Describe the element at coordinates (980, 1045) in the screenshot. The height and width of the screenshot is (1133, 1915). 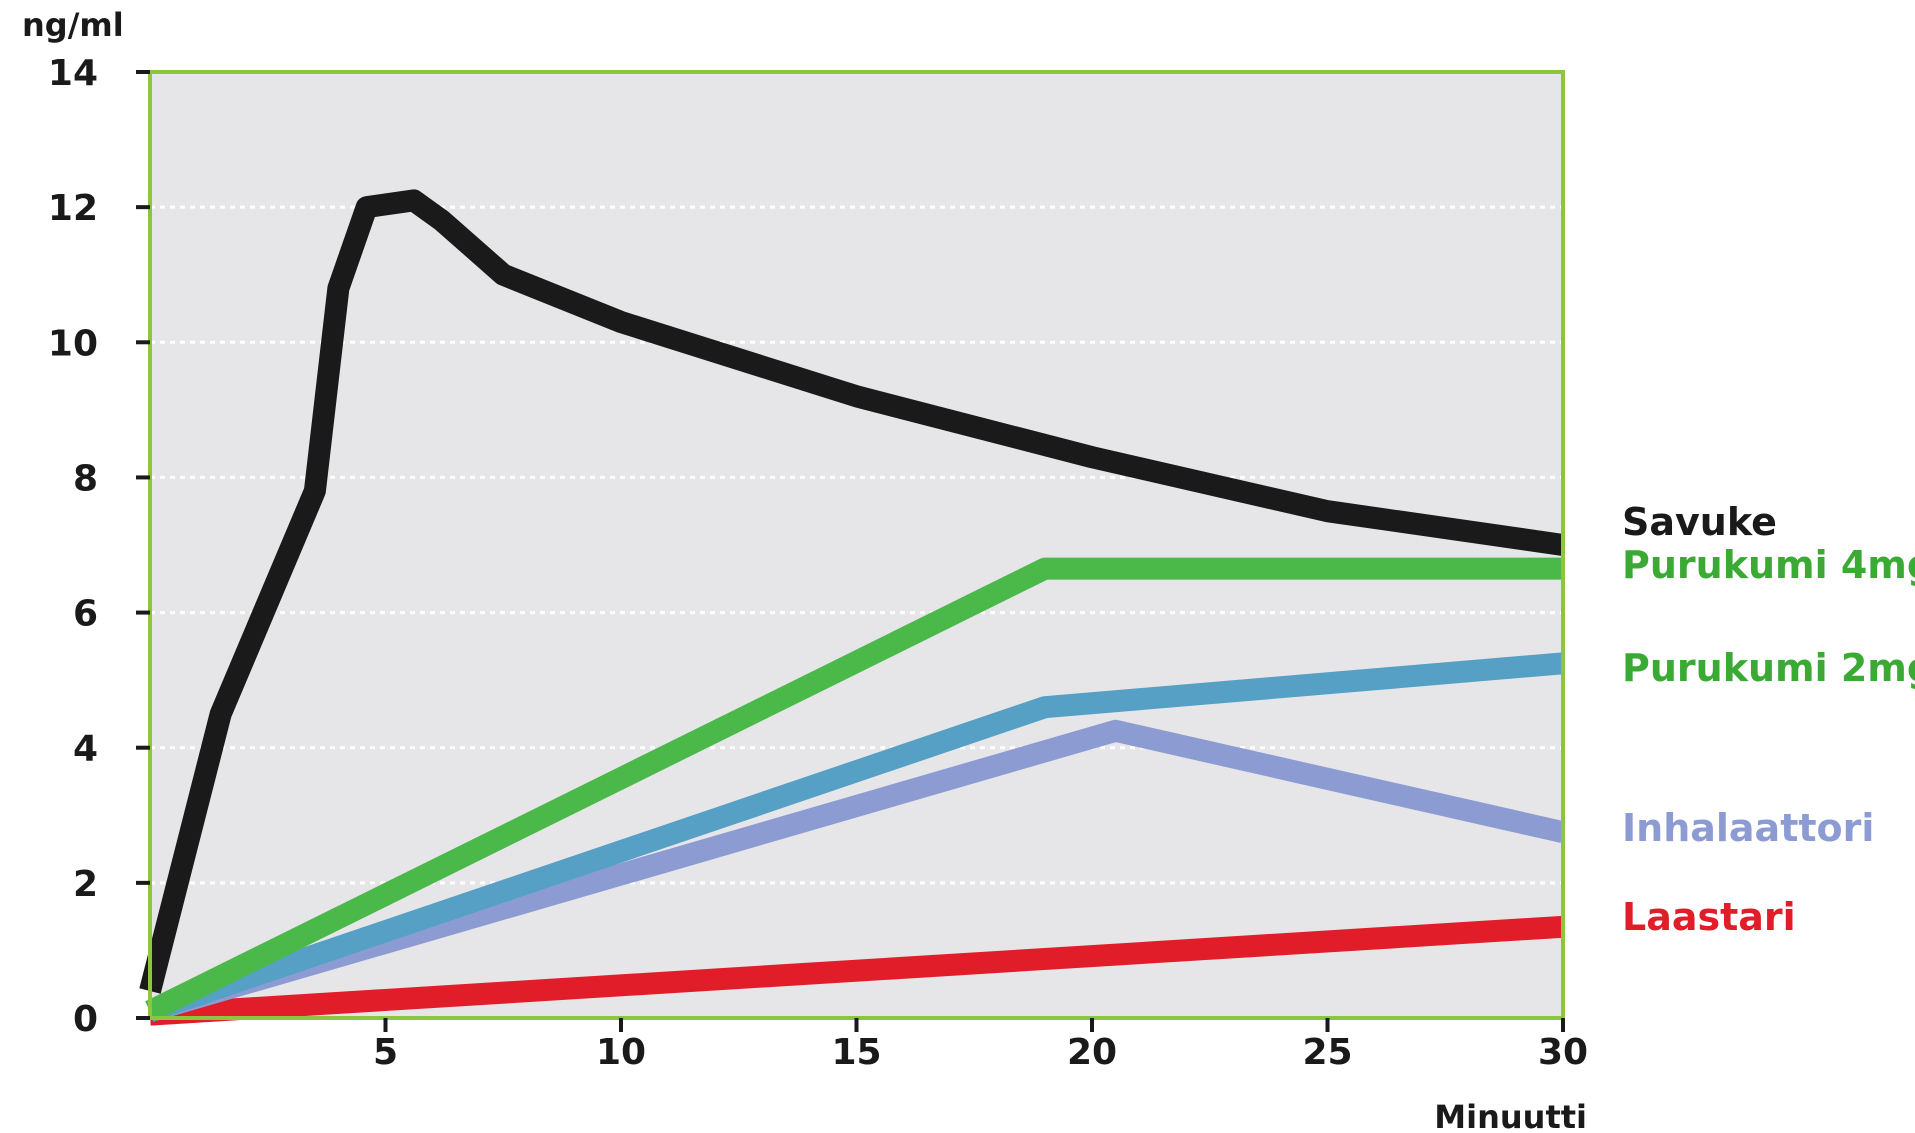
I see `x-axis-ticks: 5 10 15 20 25 30` at that location.